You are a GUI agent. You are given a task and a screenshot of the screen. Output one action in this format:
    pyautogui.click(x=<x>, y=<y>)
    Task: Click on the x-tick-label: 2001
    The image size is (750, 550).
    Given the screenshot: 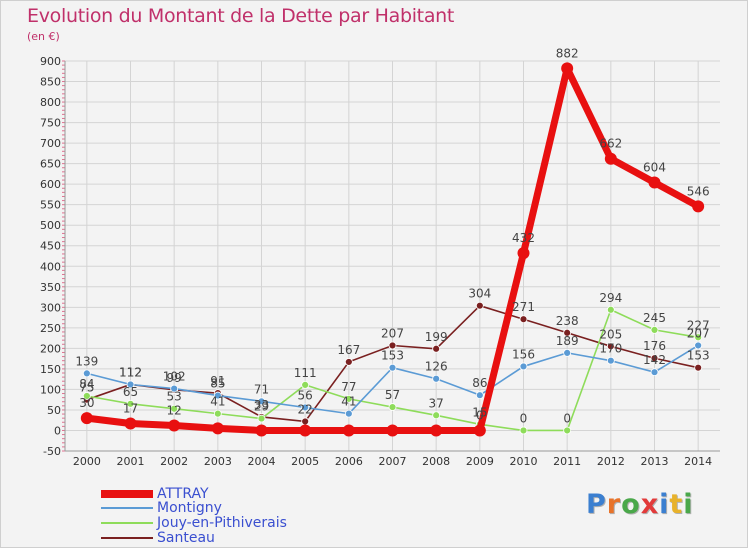 What is the action you would take?
    pyautogui.click(x=131, y=461)
    